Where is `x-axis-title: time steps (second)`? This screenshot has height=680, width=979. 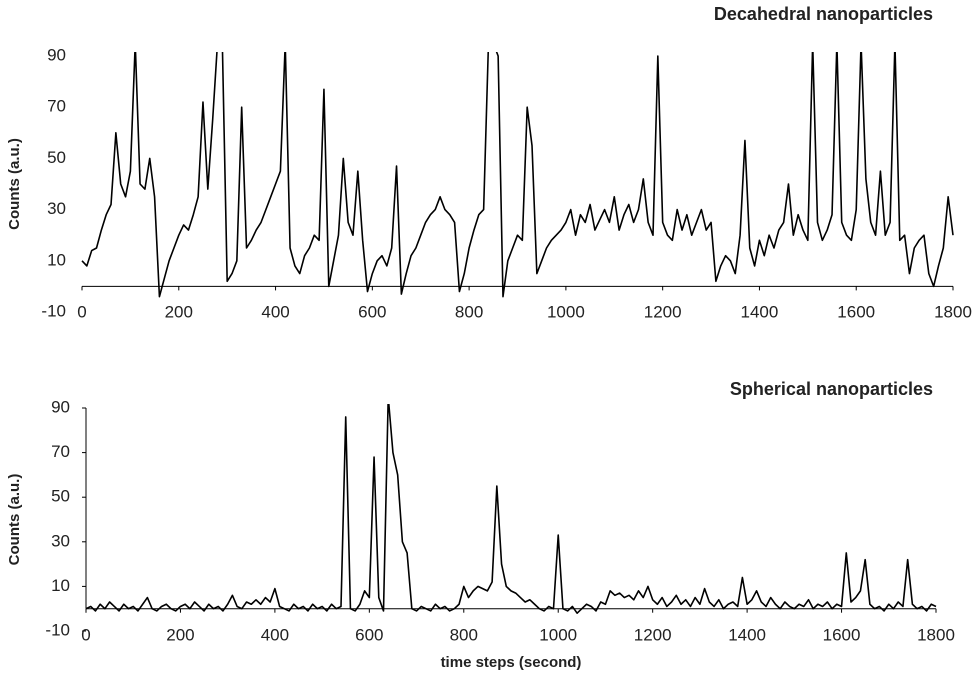
x-axis-title: time steps (second) is located at coordinates (511, 662).